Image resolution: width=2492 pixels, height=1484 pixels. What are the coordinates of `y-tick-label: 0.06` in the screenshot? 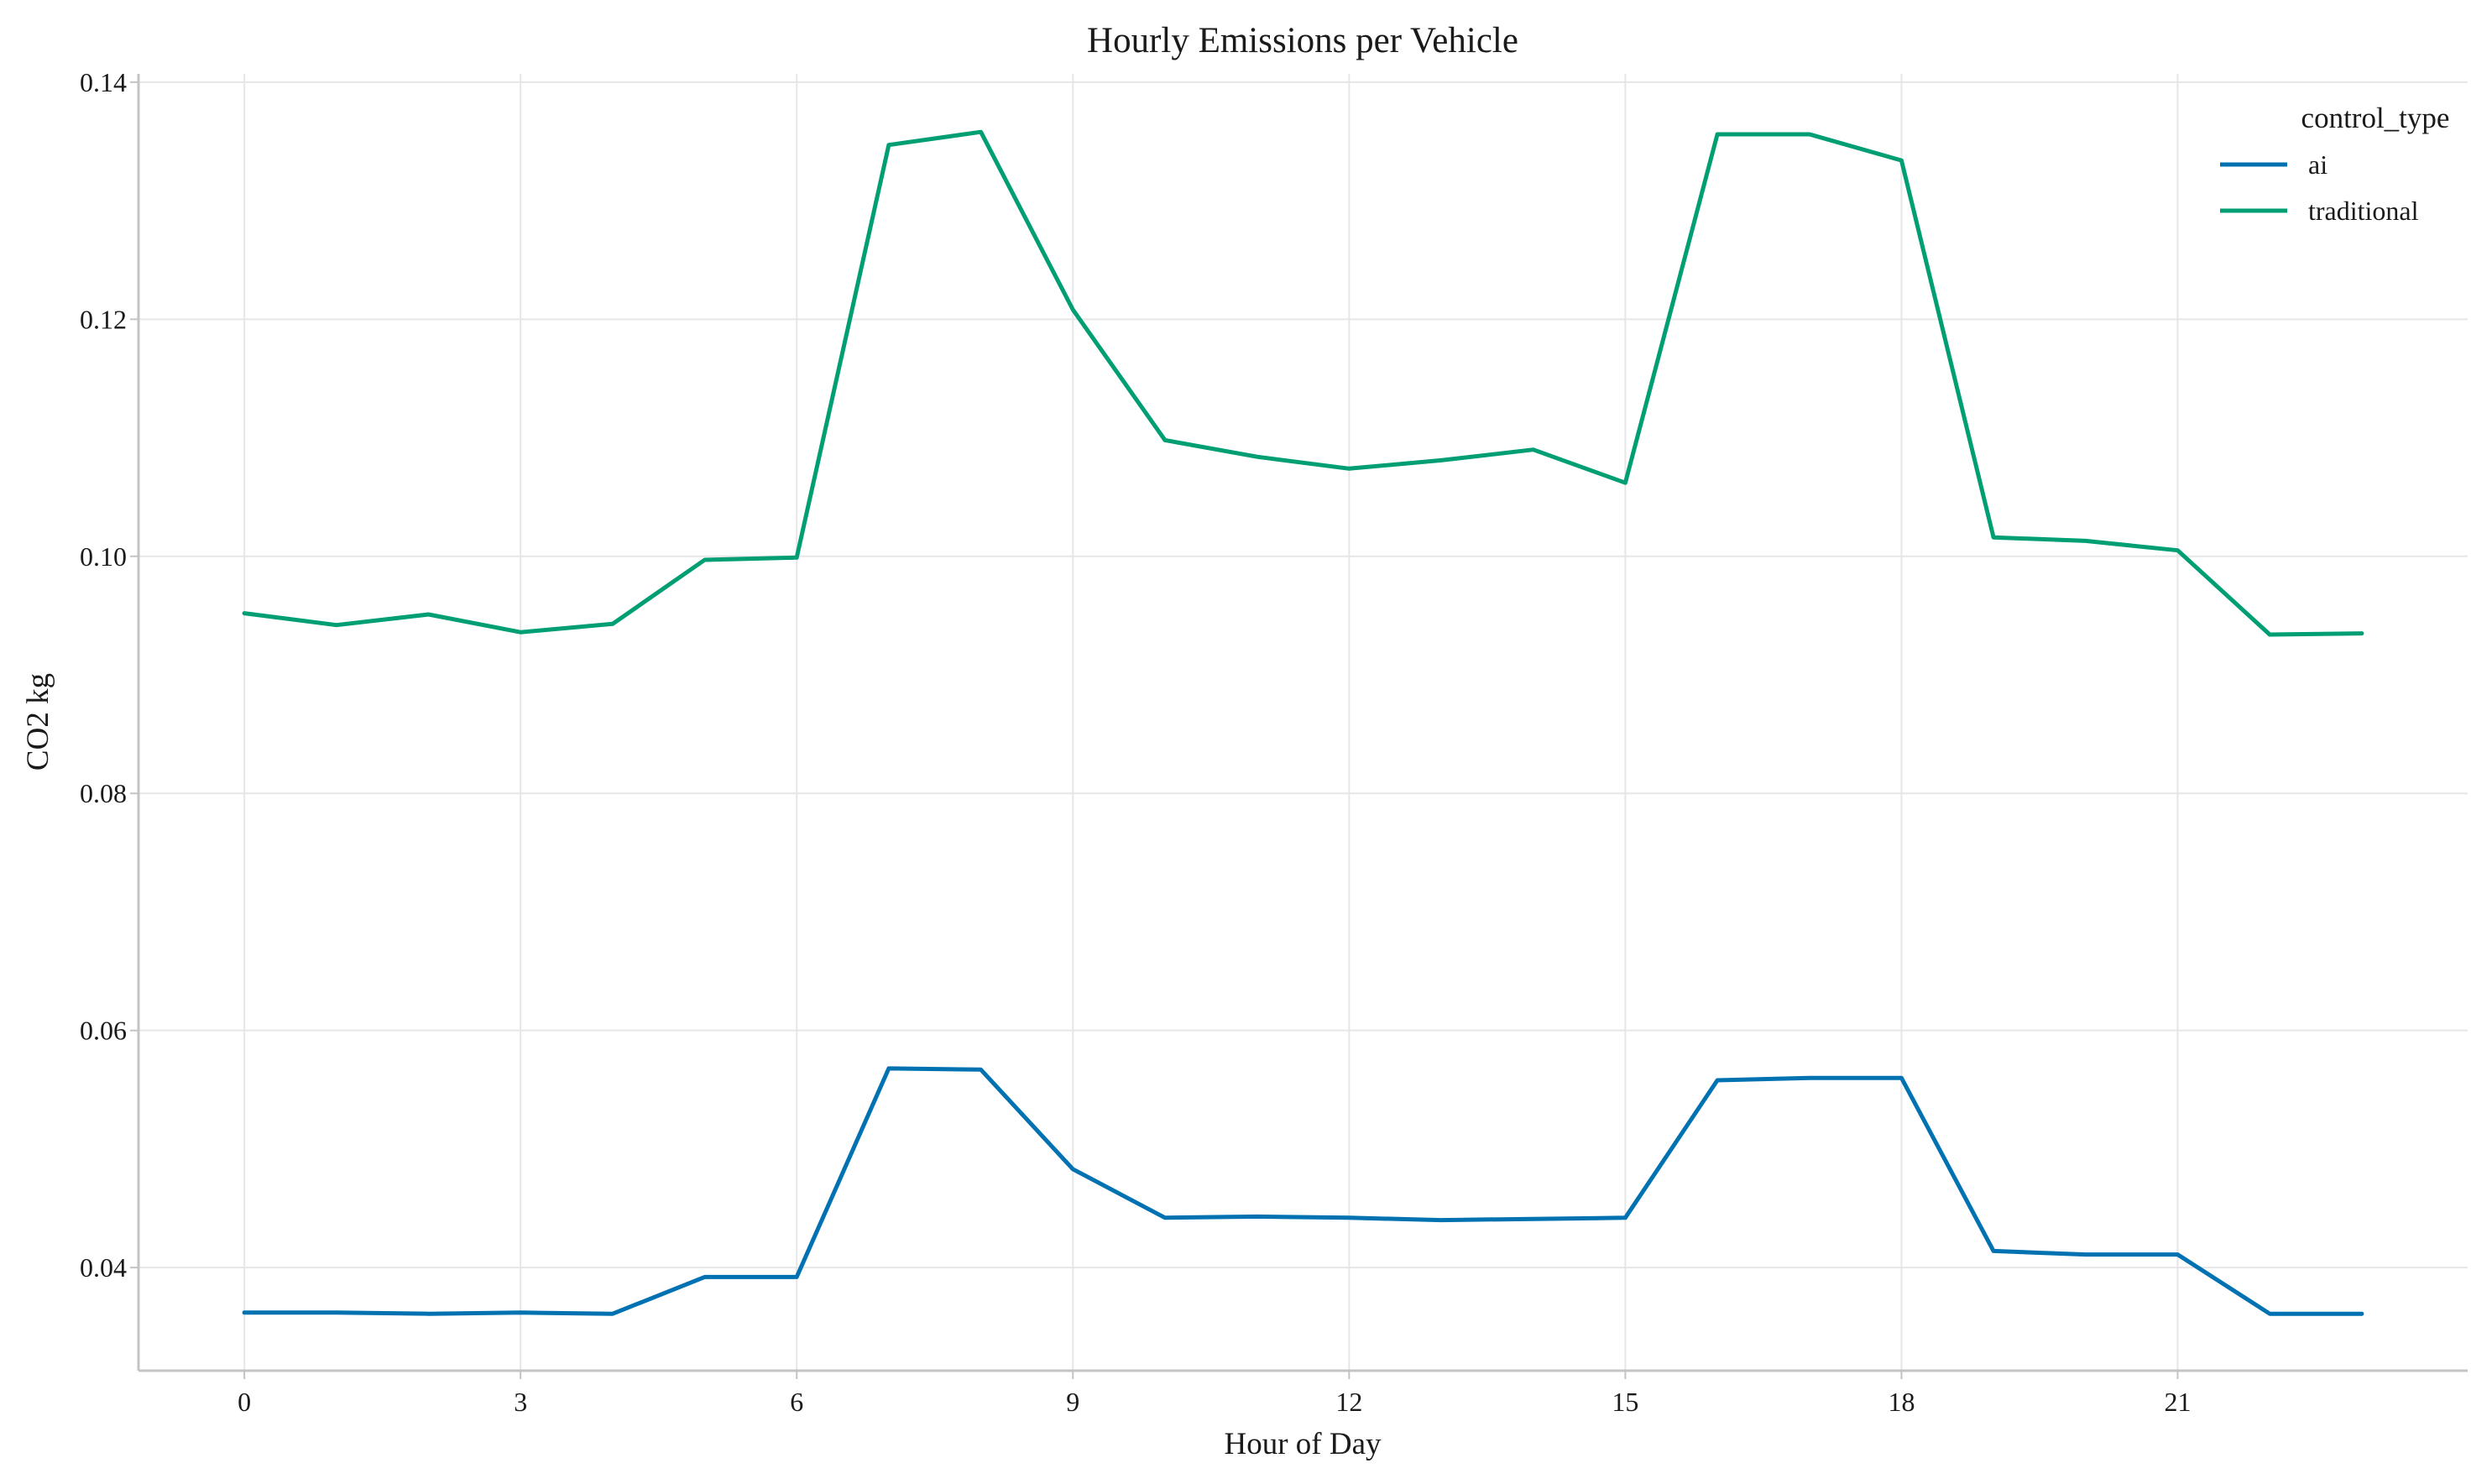 It's located at (103, 1031).